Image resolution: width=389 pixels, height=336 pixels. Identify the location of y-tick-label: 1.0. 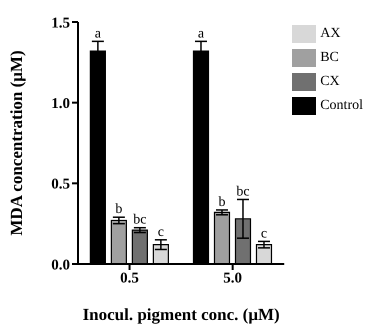
(60, 104).